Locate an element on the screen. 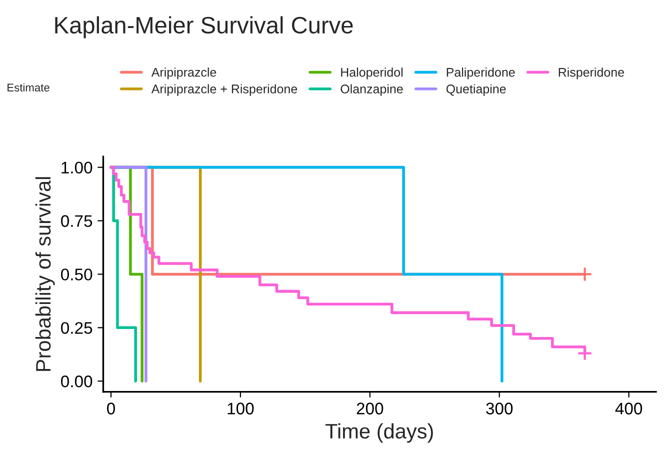  y-axis-title: Probability of survival is located at coordinates (45, 274).